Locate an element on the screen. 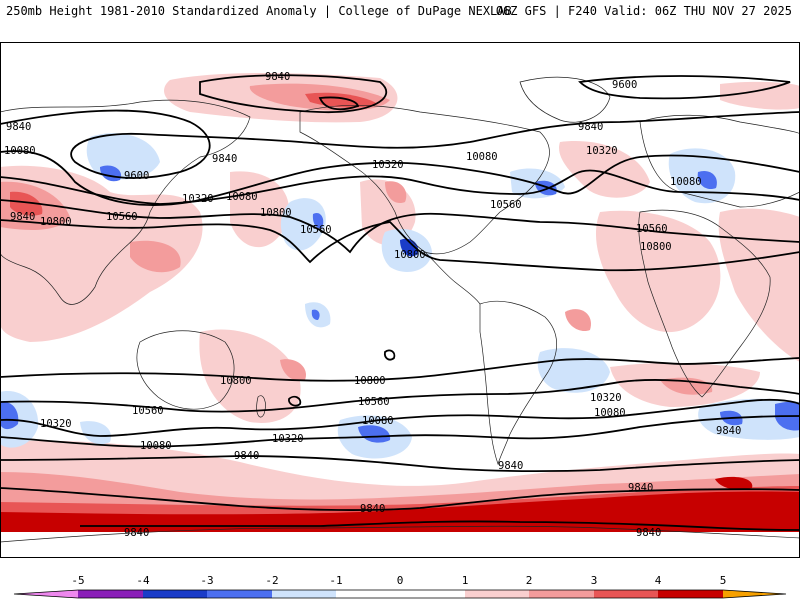 The height and width of the screenshot is (600, 800). contour-9840-far-south is located at coordinates (400, 499).